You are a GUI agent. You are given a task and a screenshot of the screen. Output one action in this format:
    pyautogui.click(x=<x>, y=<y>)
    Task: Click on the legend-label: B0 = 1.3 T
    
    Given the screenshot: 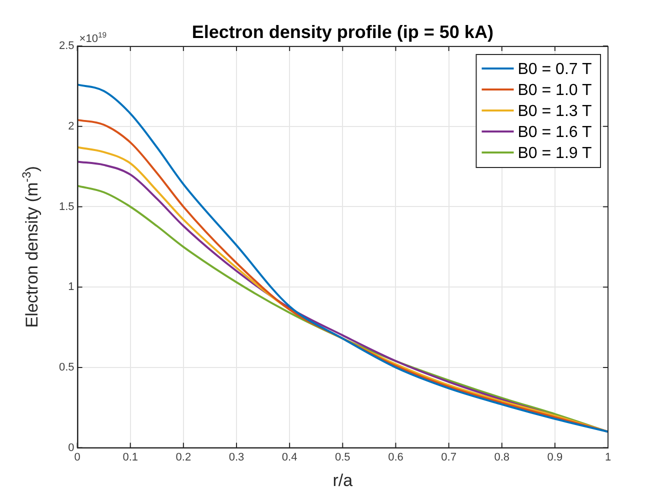 What is the action you would take?
    pyautogui.click(x=555, y=111)
    